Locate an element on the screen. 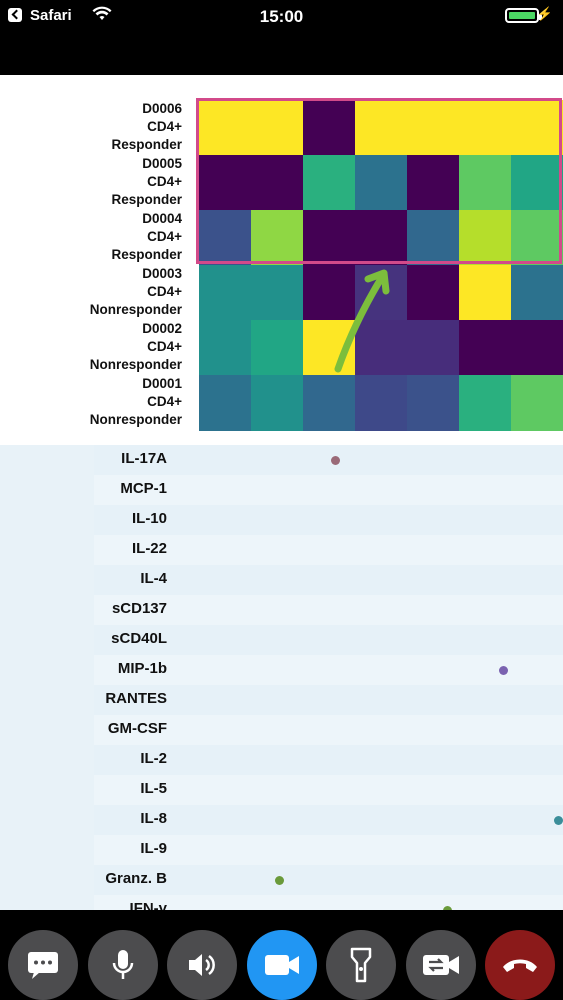 Image resolution: width=563 pixels, height=1000 pixels. video-button is located at coordinates (281, 965).